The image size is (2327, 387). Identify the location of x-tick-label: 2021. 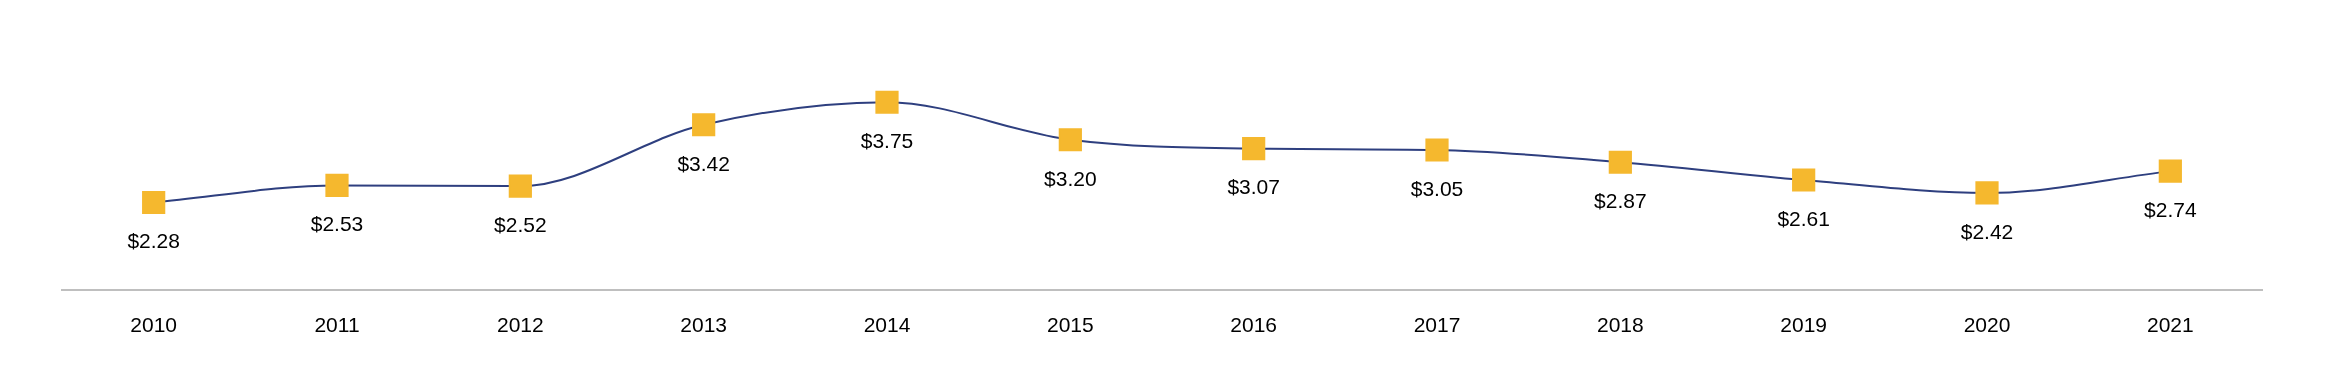
(2170, 325).